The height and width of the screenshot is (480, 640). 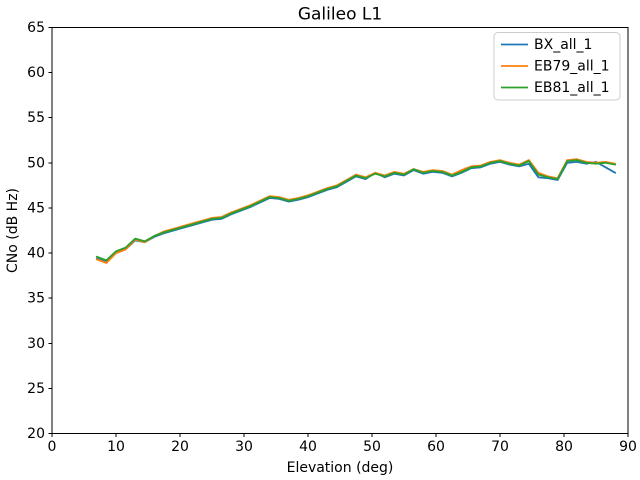 What do you see at coordinates (116, 447) in the screenshot?
I see `x-tick-label: 10` at bounding box center [116, 447].